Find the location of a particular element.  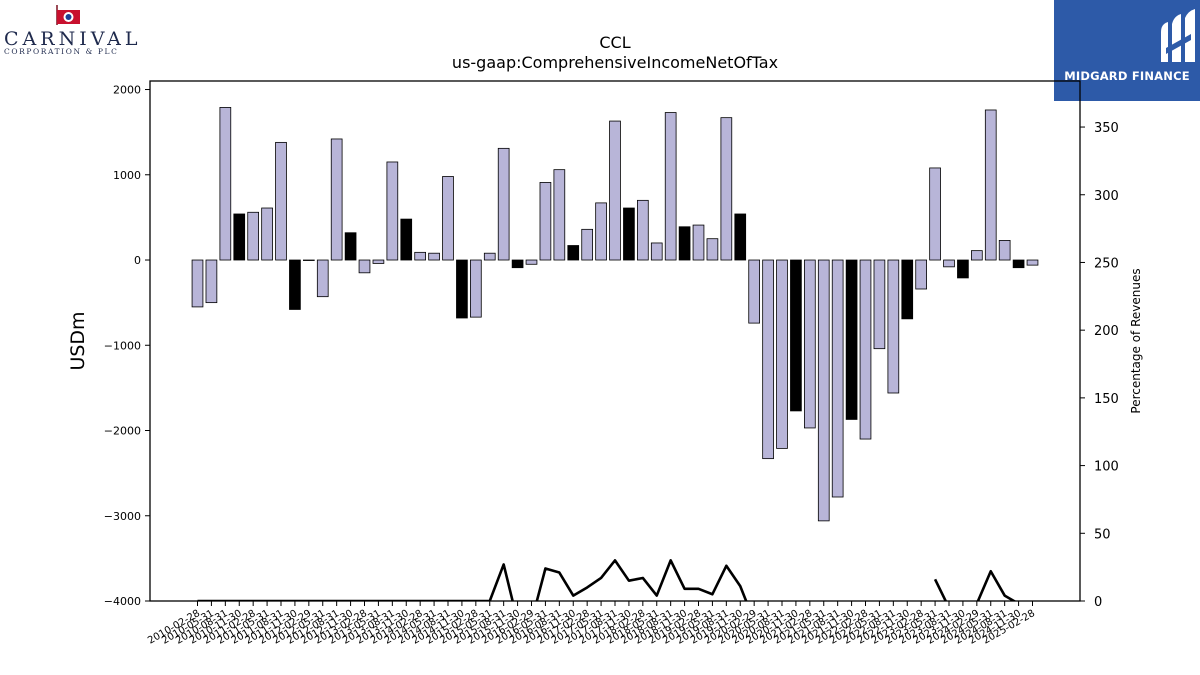

y2-tick-label: 0 is located at coordinates (1098, 602).